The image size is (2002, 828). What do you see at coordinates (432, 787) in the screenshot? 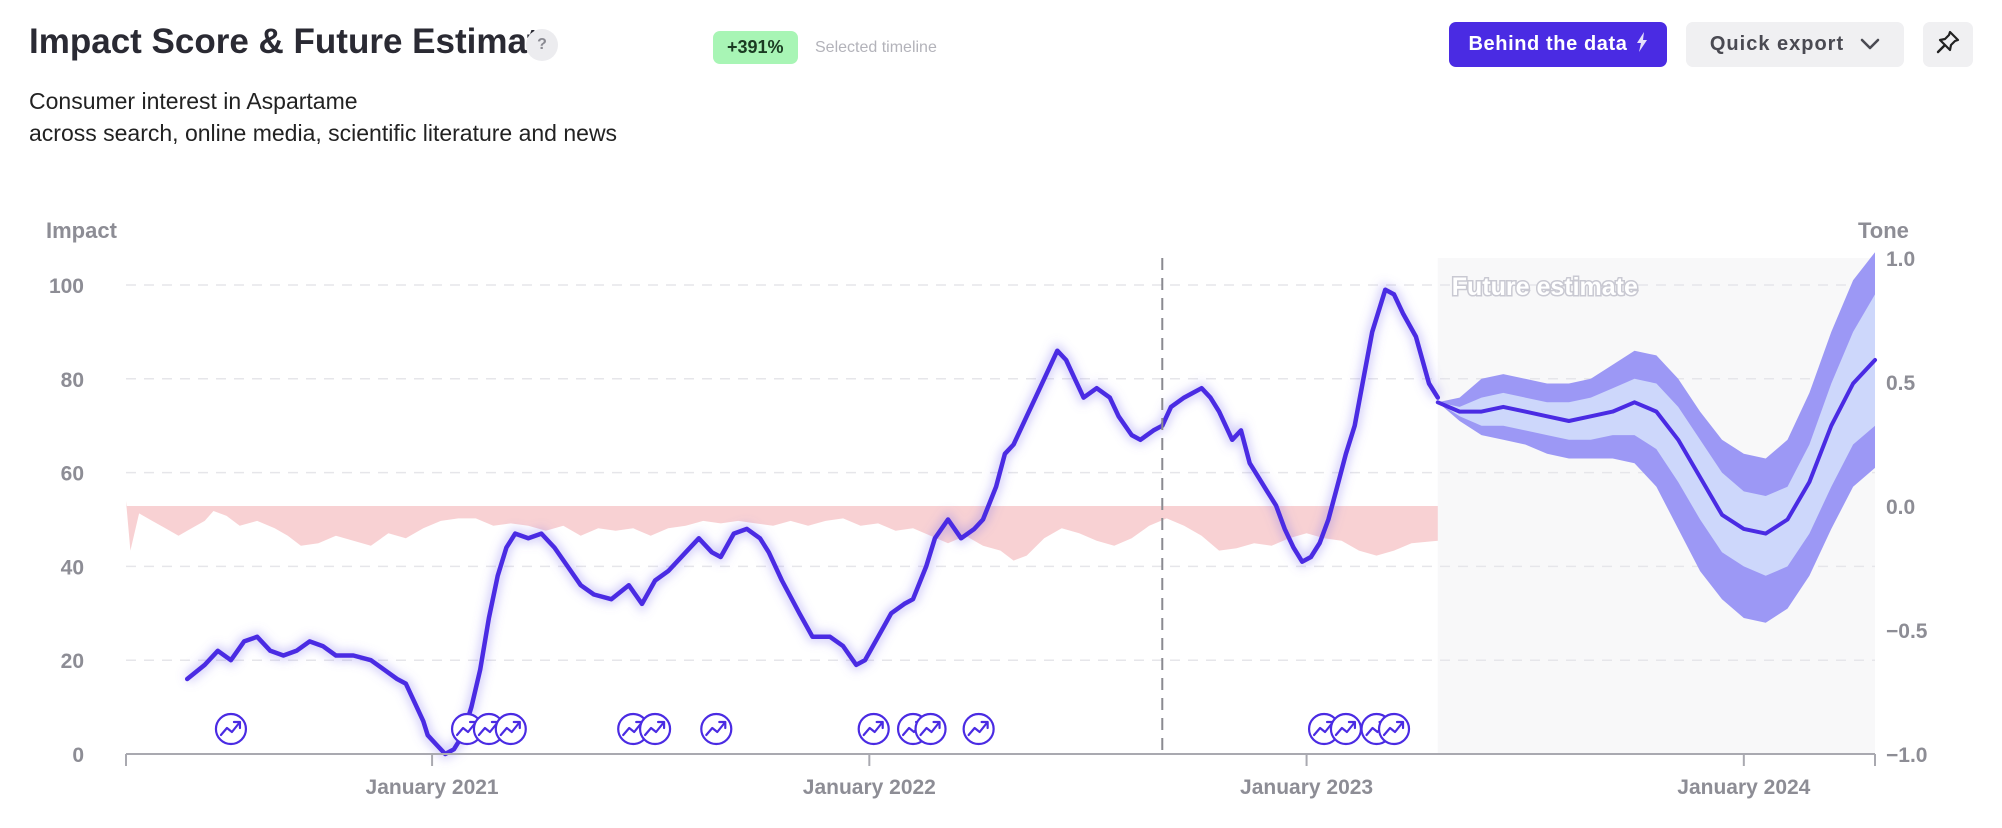
I see `x-tick-label: January 2021` at bounding box center [432, 787].